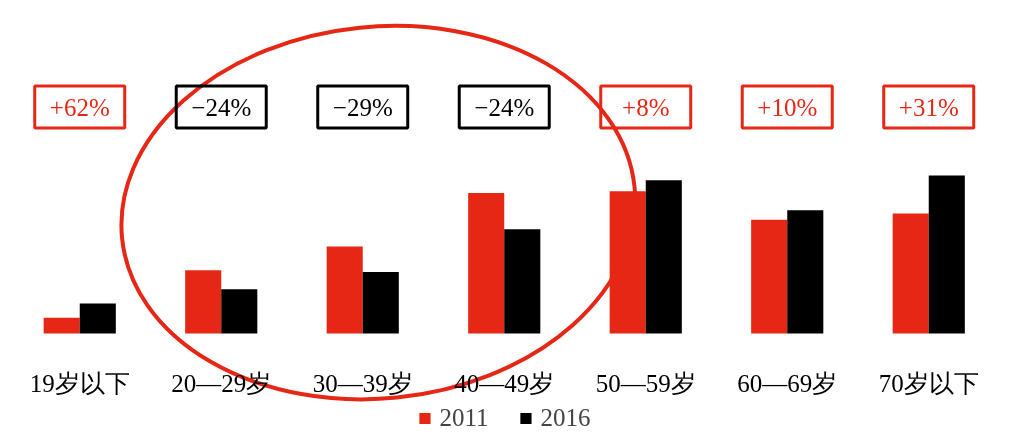  What do you see at coordinates (646, 107) in the screenshot?
I see `text: +8%` at bounding box center [646, 107].